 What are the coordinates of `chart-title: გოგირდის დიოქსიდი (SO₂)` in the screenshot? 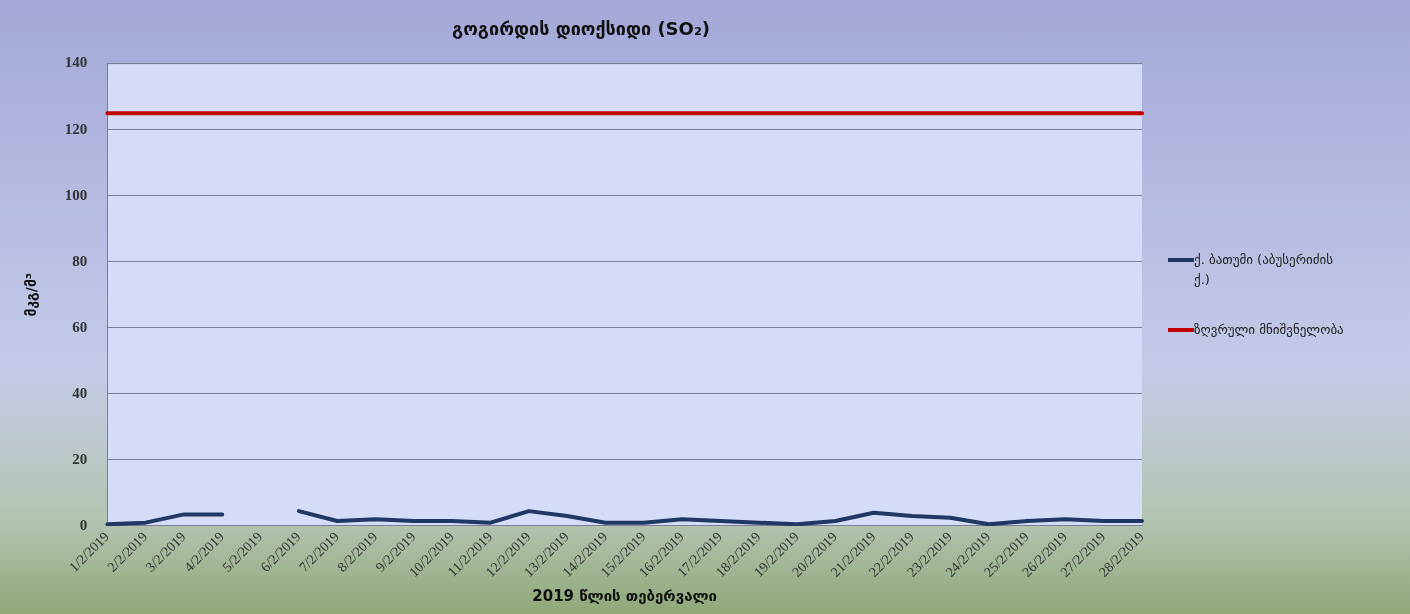 It's located at (581, 29).